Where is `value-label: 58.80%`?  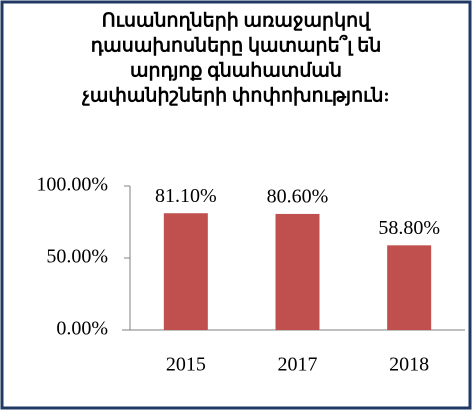
value-label: 58.80% is located at coordinates (409, 228).